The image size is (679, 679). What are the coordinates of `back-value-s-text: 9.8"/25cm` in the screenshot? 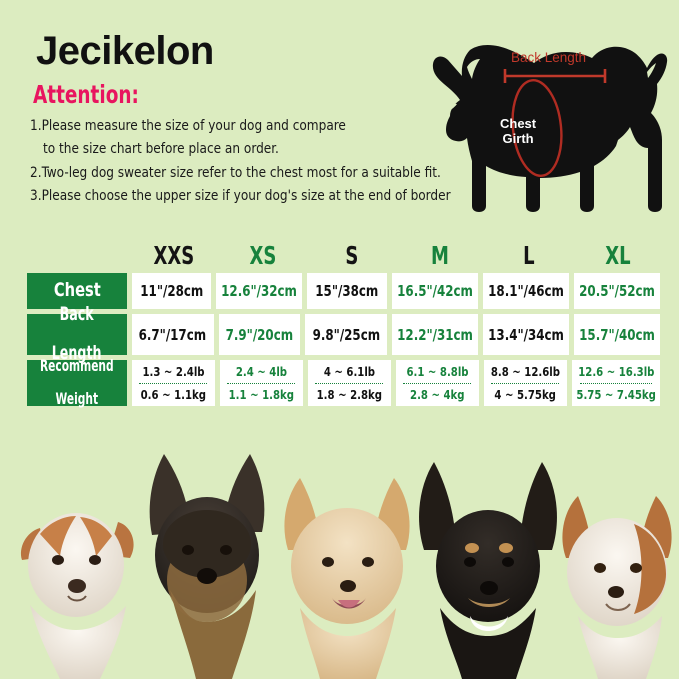 It's located at (346, 334).